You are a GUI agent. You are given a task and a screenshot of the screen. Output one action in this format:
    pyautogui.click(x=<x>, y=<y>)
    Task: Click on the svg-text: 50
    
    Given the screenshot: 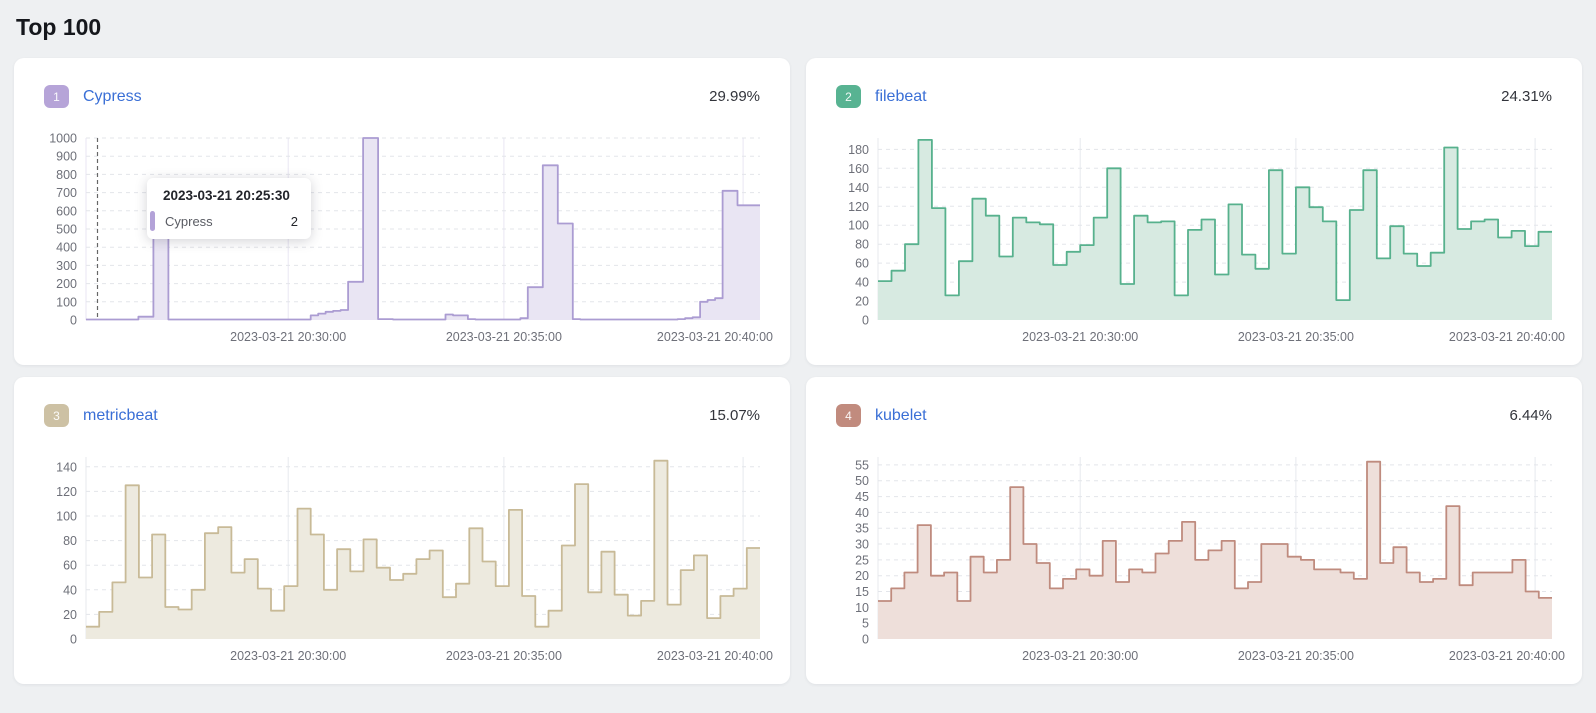 What is the action you would take?
    pyautogui.click(x=862, y=481)
    